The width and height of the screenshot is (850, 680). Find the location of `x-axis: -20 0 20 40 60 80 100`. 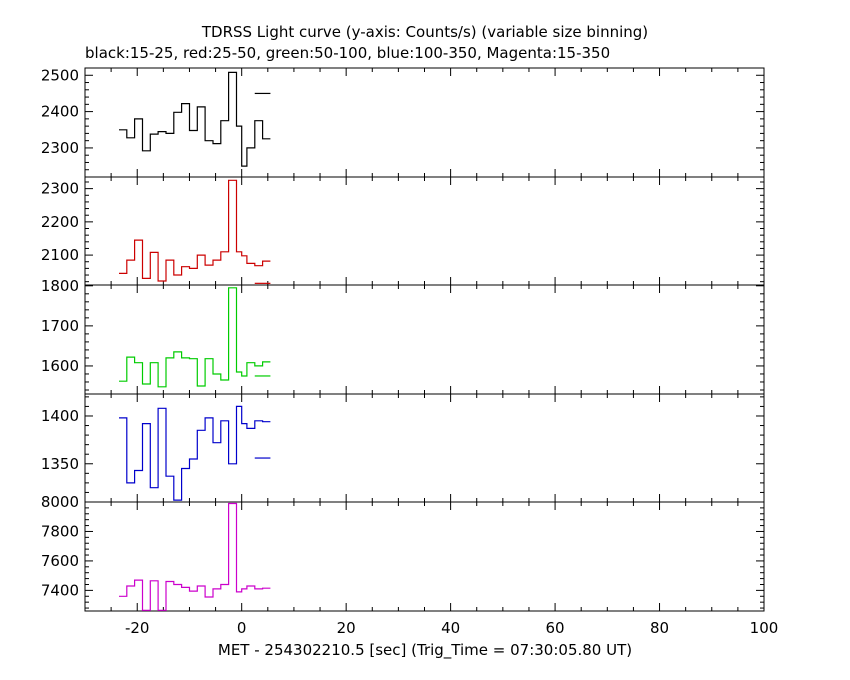

x-axis: -20 0 20 40 60 80 100 is located at coordinates (451, 628).